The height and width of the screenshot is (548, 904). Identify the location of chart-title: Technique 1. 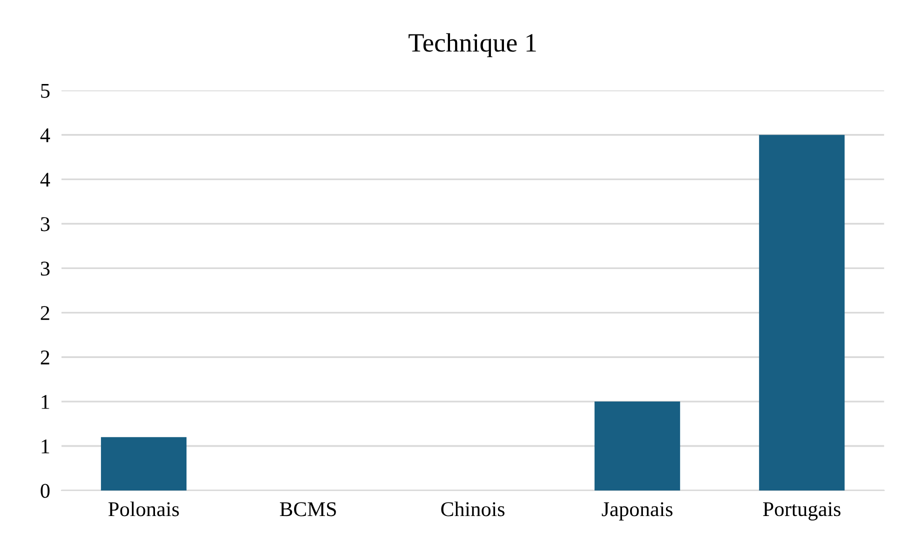
(472, 45).